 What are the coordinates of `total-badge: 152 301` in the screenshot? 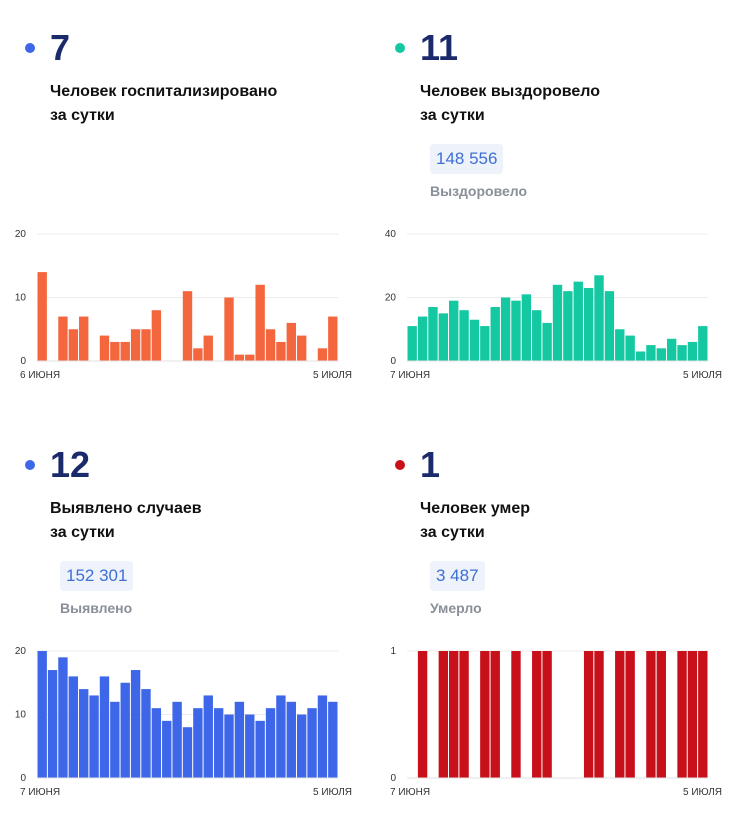 It's located at (97, 576).